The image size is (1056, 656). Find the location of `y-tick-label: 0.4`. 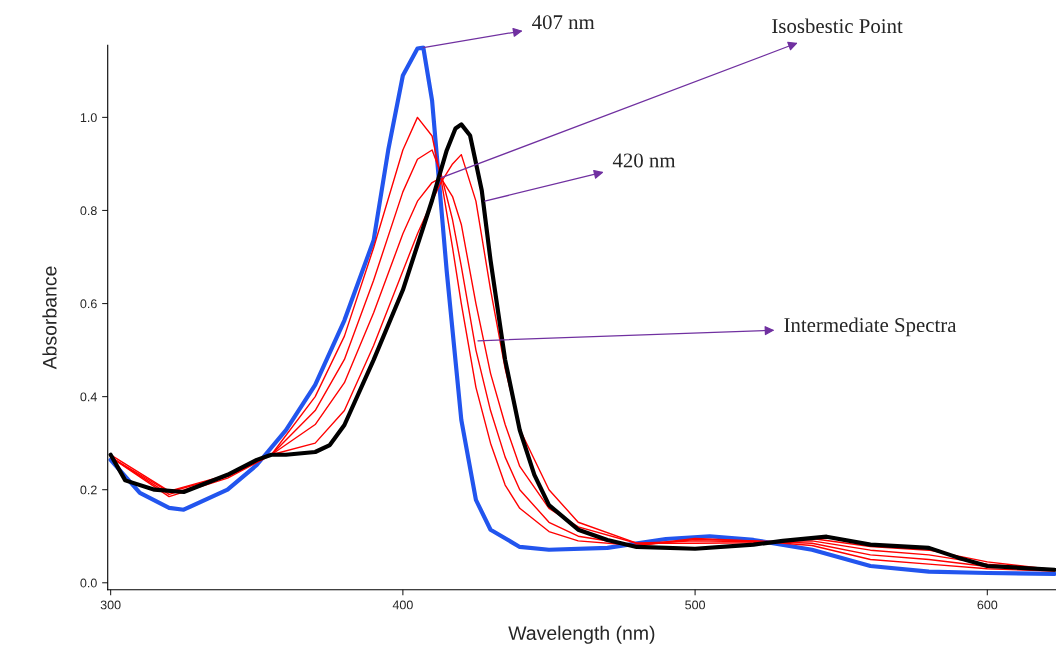

y-tick-label: 0.4 is located at coordinates (88, 397).